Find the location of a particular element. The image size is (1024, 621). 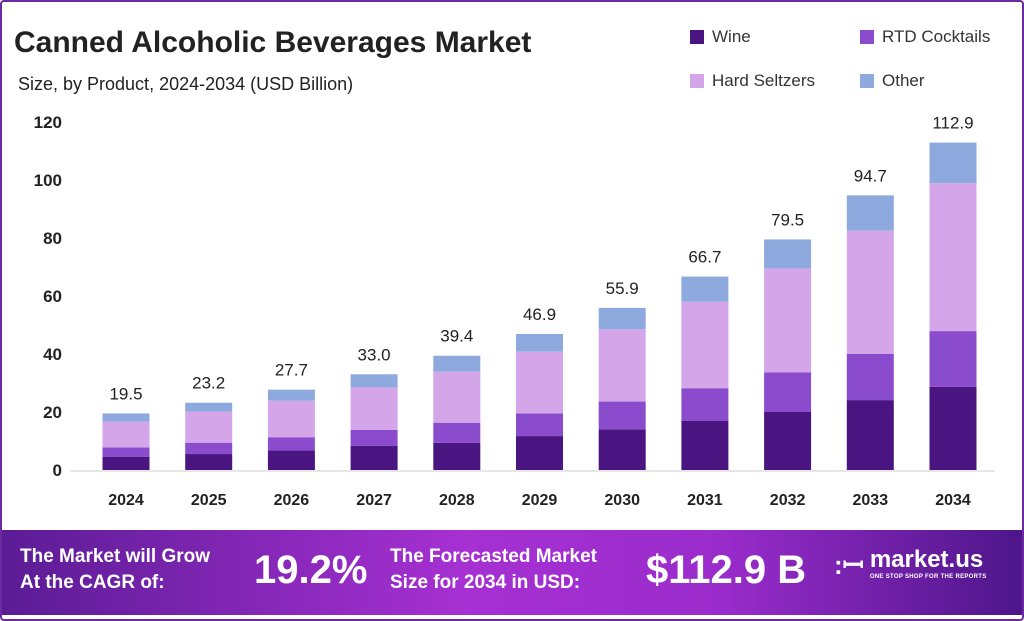

bar-total-label: 79.5 is located at coordinates (787, 219).